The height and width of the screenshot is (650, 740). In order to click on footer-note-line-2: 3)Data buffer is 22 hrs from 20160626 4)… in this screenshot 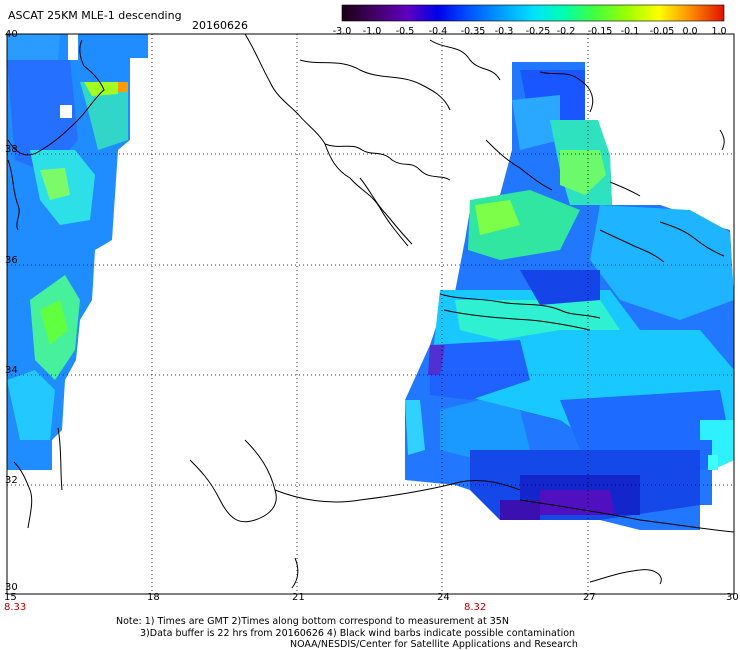, I will do `click(358, 633)`.